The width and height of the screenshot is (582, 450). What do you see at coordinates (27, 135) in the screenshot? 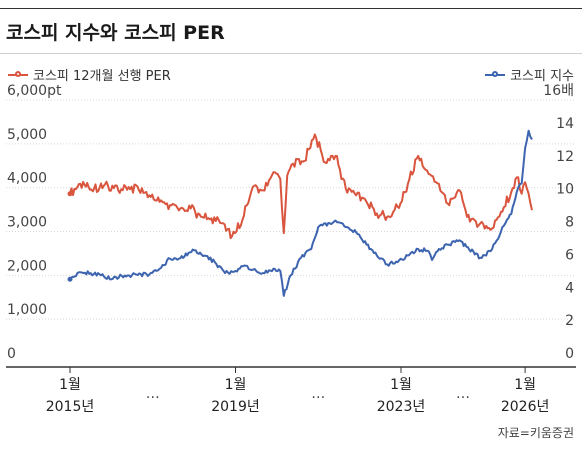
I see `left-axis-tick-label: 5,000` at bounding box center [27, 135].